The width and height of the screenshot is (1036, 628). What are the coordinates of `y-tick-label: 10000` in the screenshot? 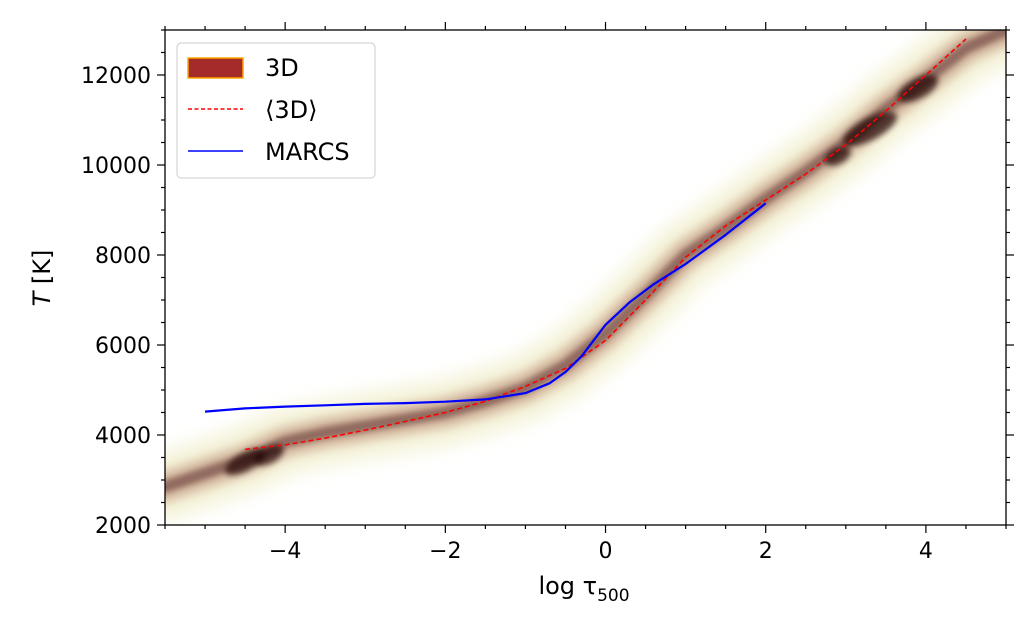 It's located at (116, 166).